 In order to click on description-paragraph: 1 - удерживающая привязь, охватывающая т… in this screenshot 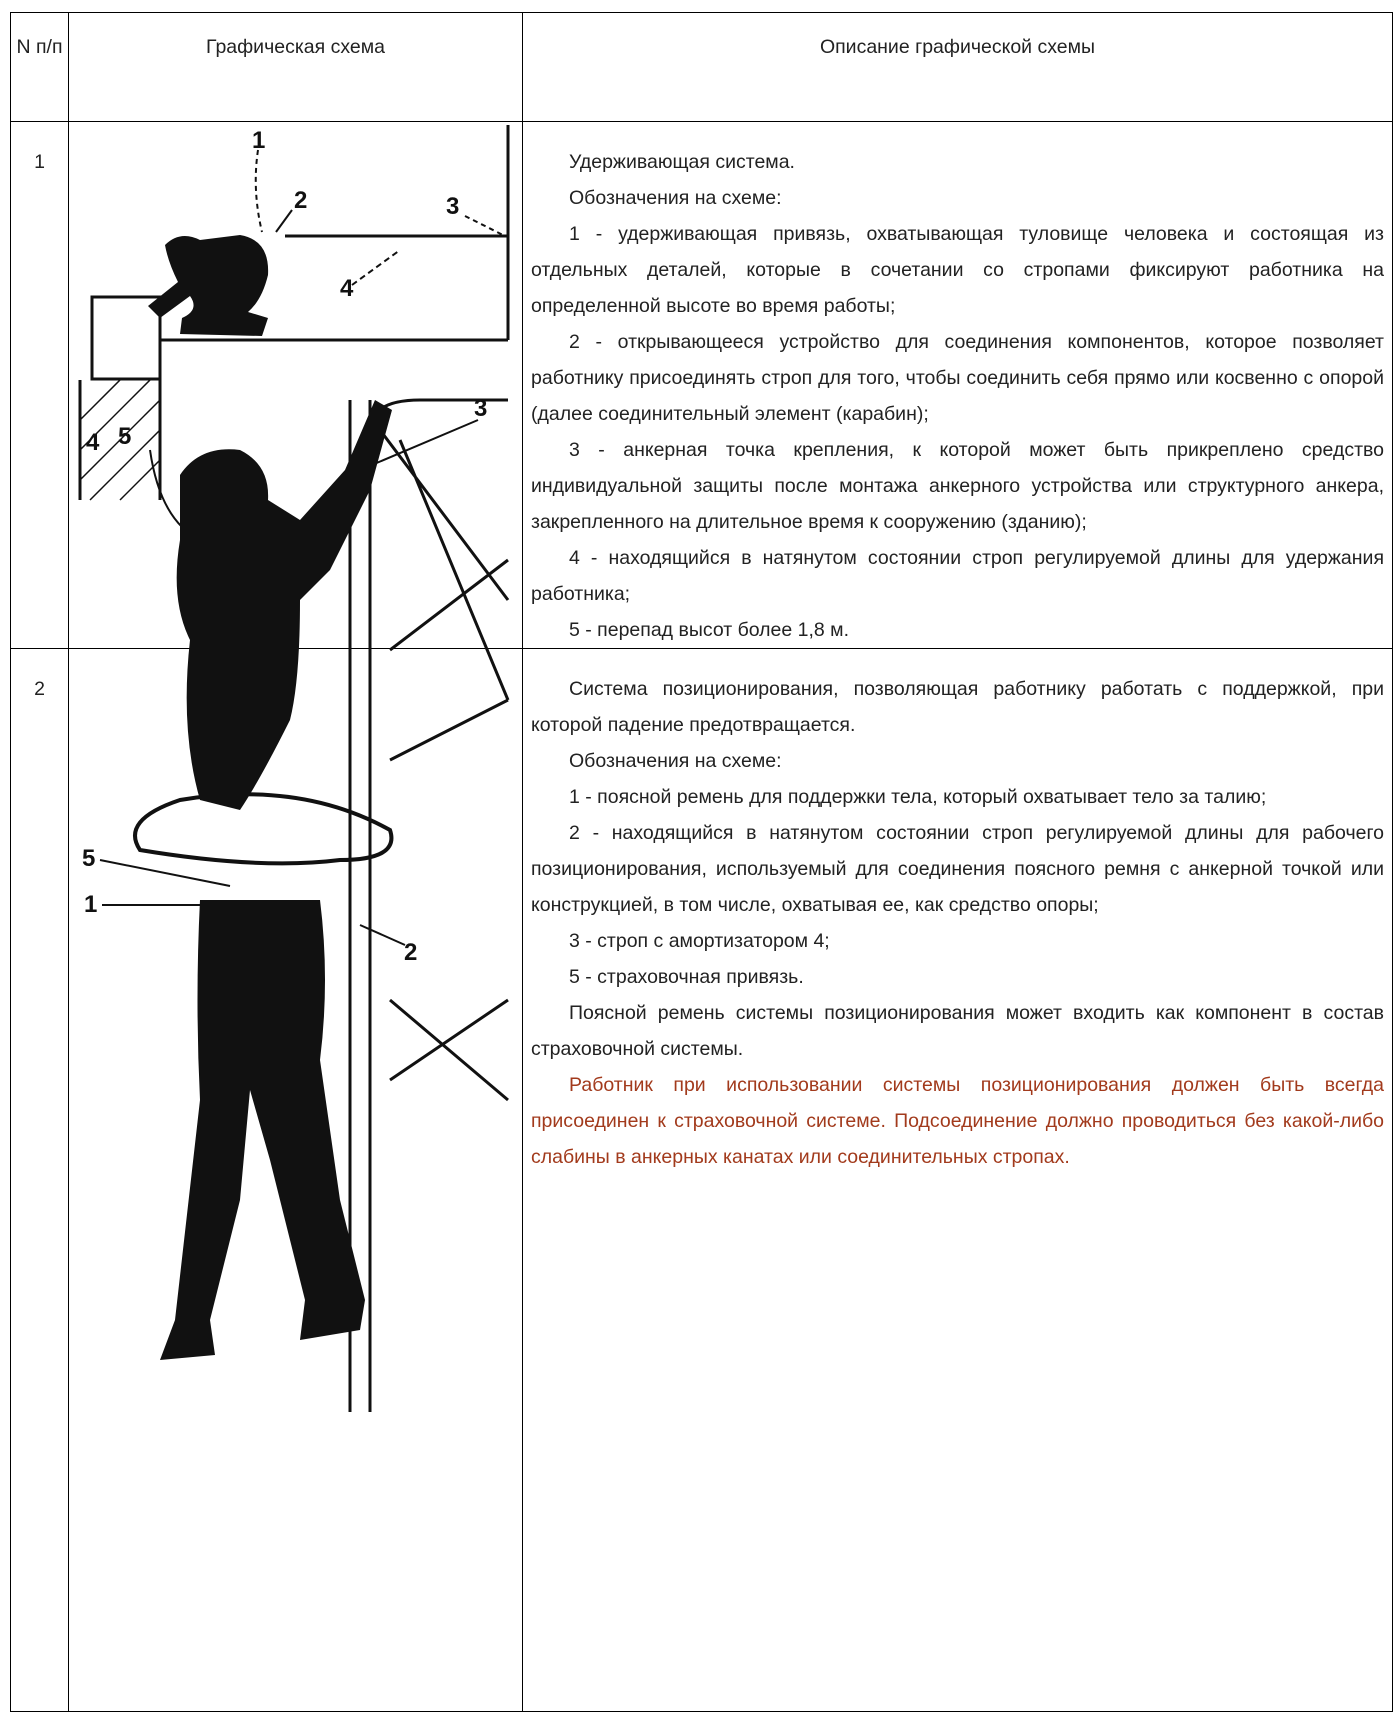, I will do `click(957, 270)`.